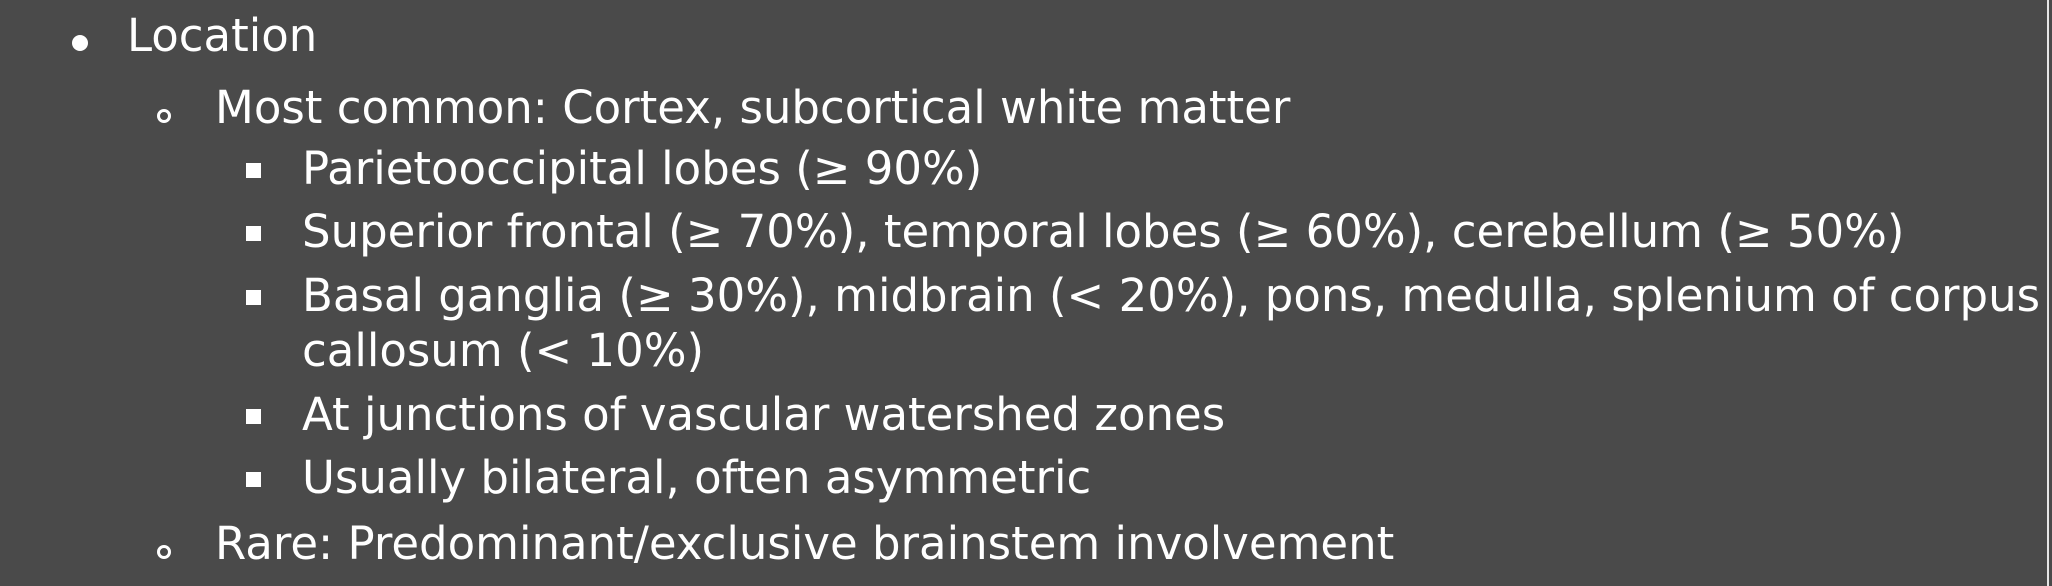  I want to click on right-border-divider, so click(2048, 293).